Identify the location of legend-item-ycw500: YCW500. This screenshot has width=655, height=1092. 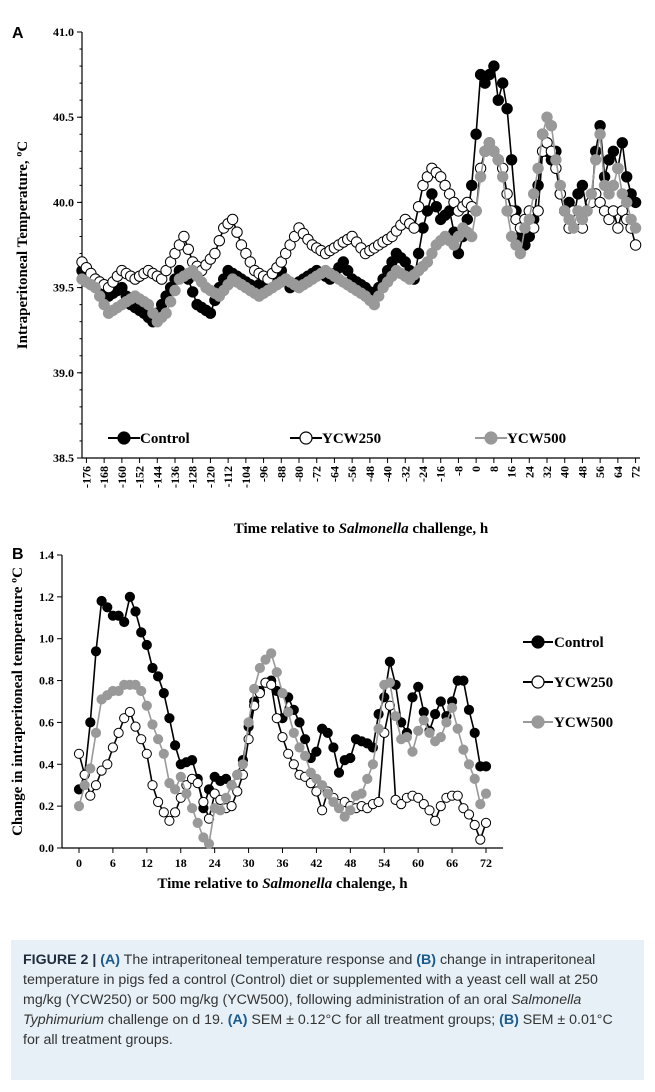
(520, 439).